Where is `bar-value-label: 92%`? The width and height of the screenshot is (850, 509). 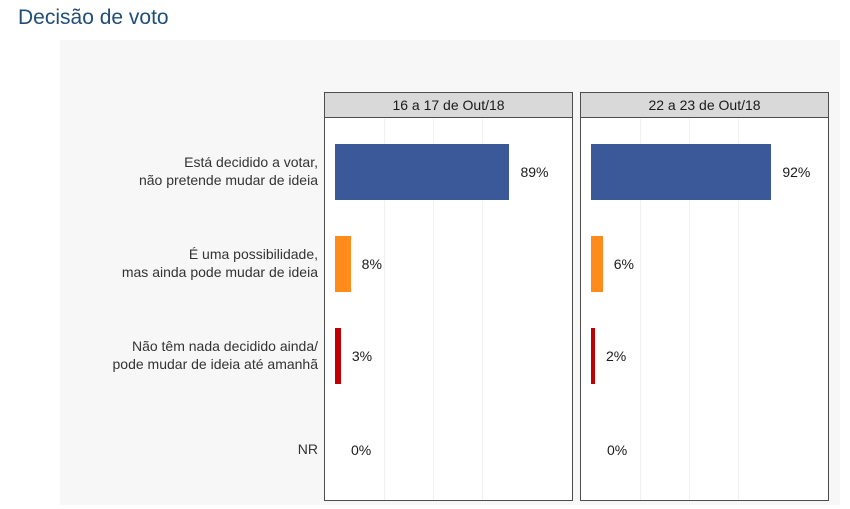 bar-value-label: 92% is located at coordinates (796, 172).